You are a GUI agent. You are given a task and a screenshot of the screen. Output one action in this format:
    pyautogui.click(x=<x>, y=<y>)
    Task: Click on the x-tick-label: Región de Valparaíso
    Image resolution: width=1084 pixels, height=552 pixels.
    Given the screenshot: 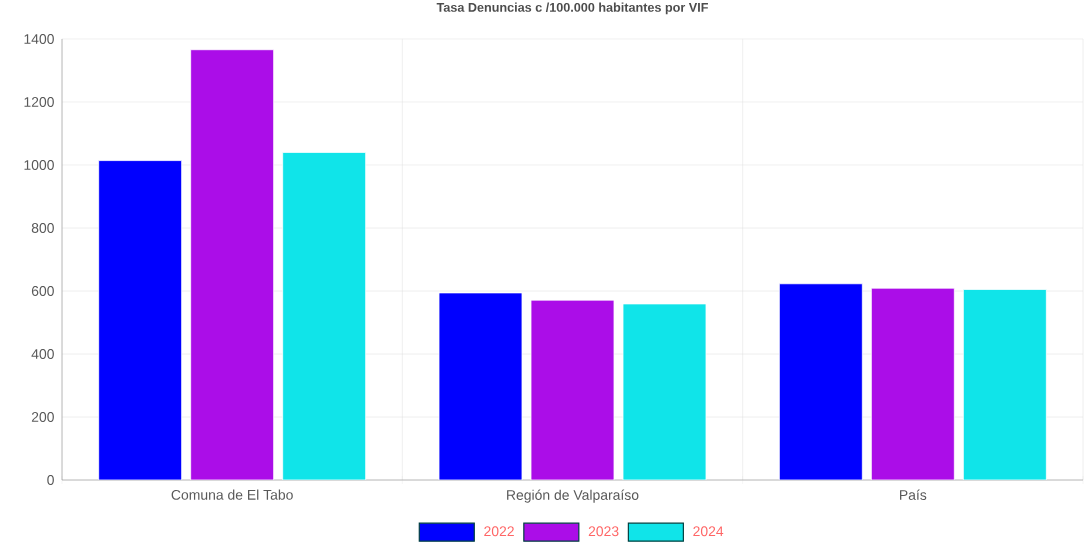 What is the action you would take?
    pyautogui.click(x=573, y=496)
    